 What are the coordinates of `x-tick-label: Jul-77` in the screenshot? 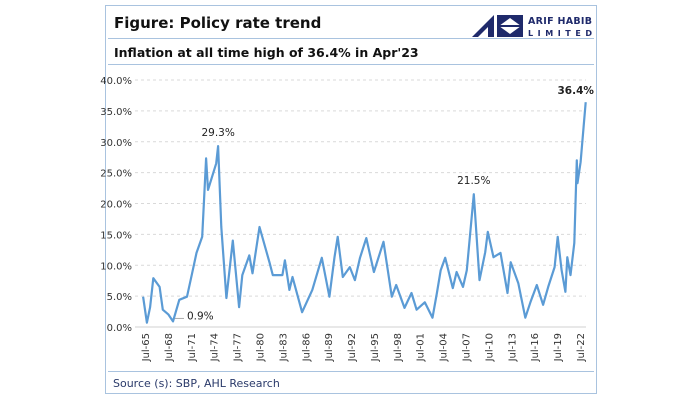 It's located at (238, 347).